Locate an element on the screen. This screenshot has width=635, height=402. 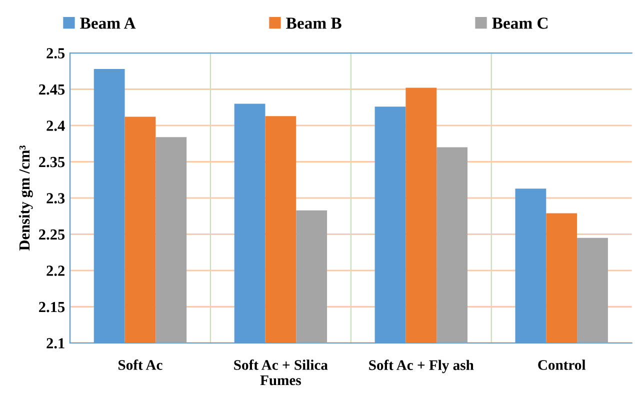
y-axis-title: Density gm /cm³ is located at coordinates (25, 198).